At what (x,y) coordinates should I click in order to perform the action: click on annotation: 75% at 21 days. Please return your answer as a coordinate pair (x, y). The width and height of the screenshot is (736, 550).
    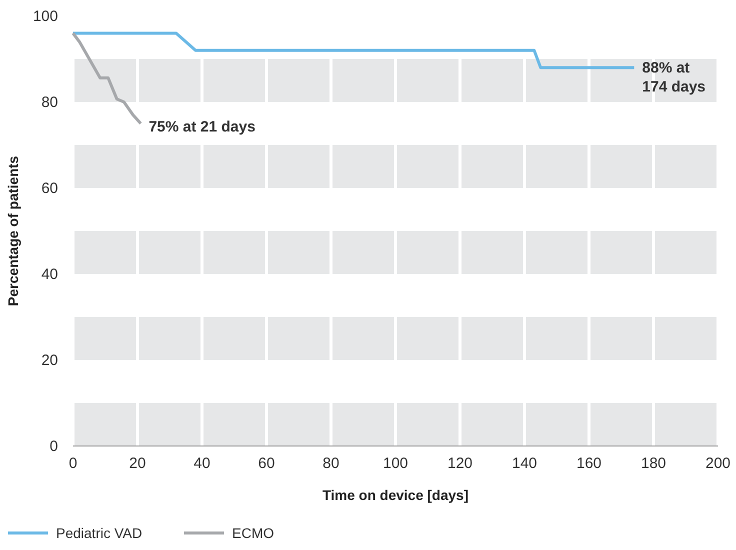
    Looking at the image, I should click on (202, 127).